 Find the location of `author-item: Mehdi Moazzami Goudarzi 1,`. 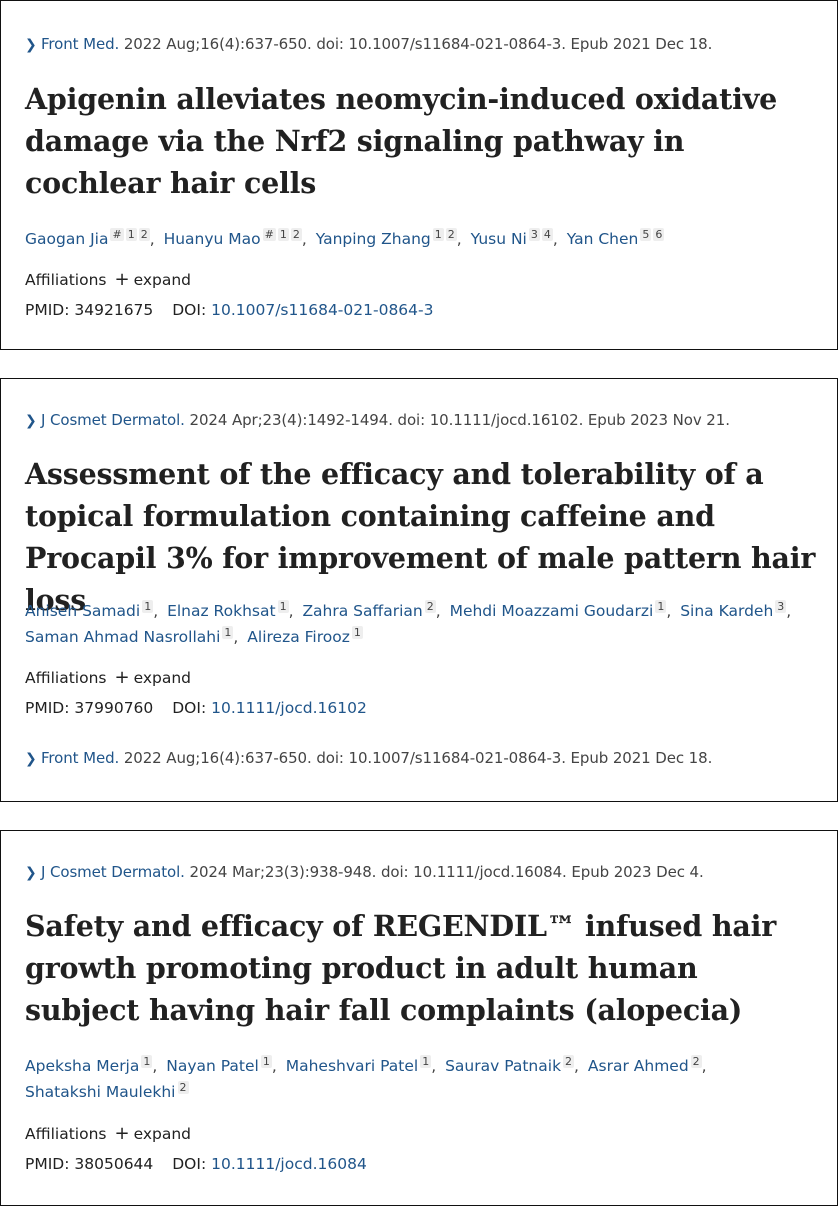

author-item: Mehdi Moazzami Goudarzi 1, is located at coordinates (562, 610).